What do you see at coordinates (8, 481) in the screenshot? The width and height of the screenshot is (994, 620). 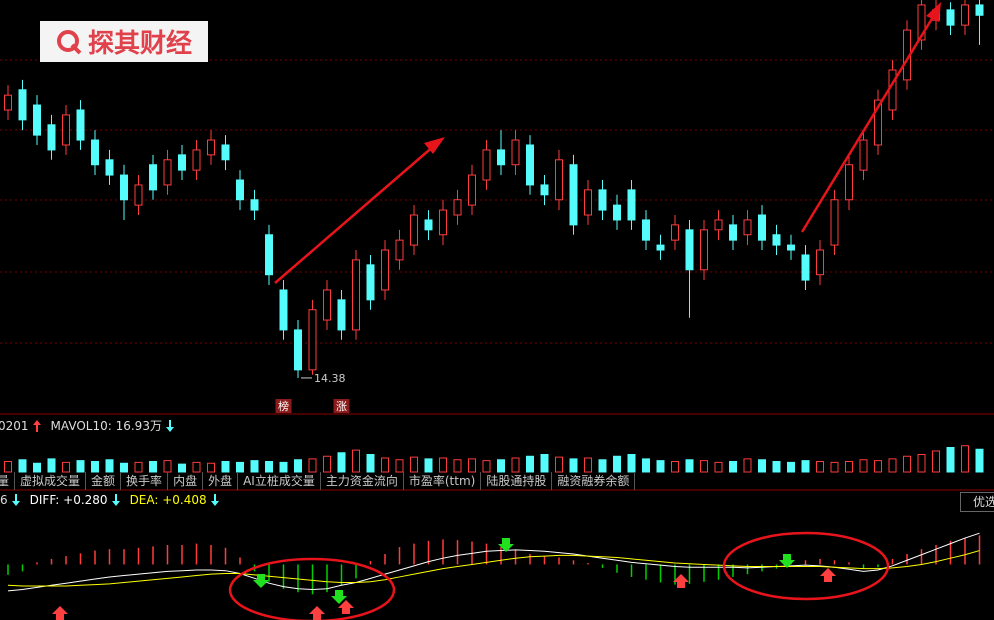 I see `tab: 量` at bounding box center [8, 481].